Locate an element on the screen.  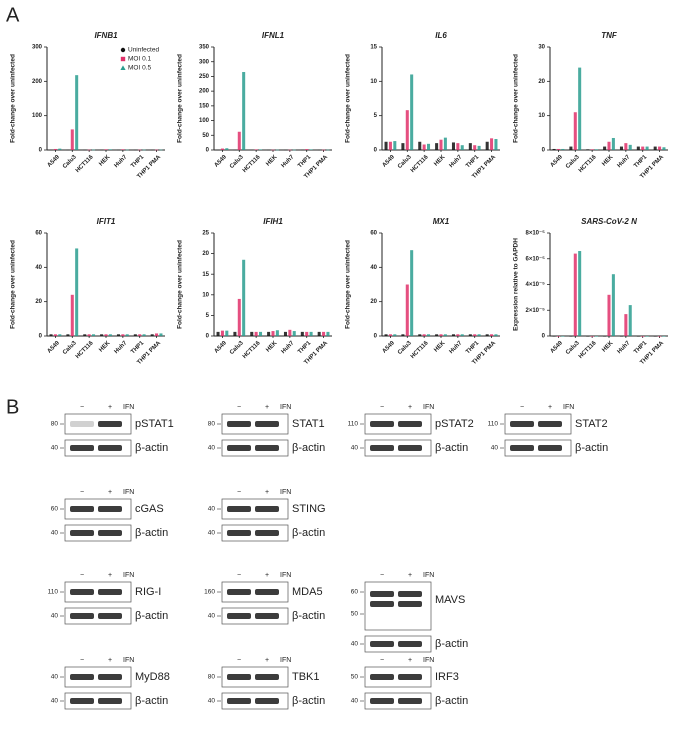
y-tick-label: 30 is located at coordinates (541, 48).